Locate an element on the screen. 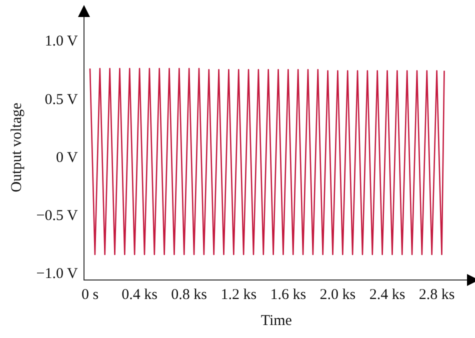  y-tick-label: −1.0 V is located at coordinates (57, 274).